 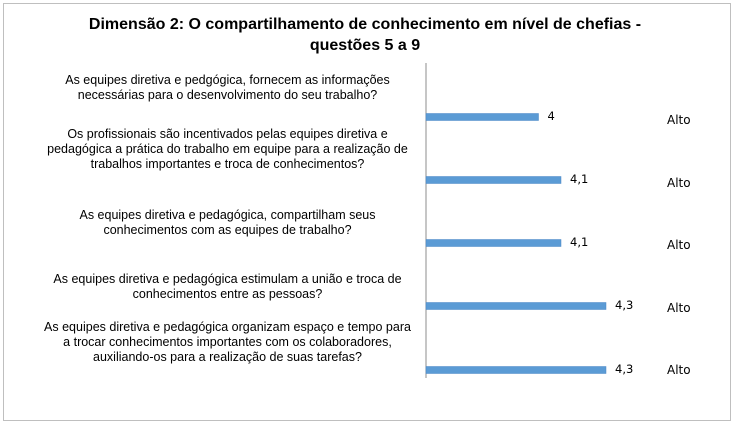 I want to click on level-label-3: Alto, so click(x=679, y=245).